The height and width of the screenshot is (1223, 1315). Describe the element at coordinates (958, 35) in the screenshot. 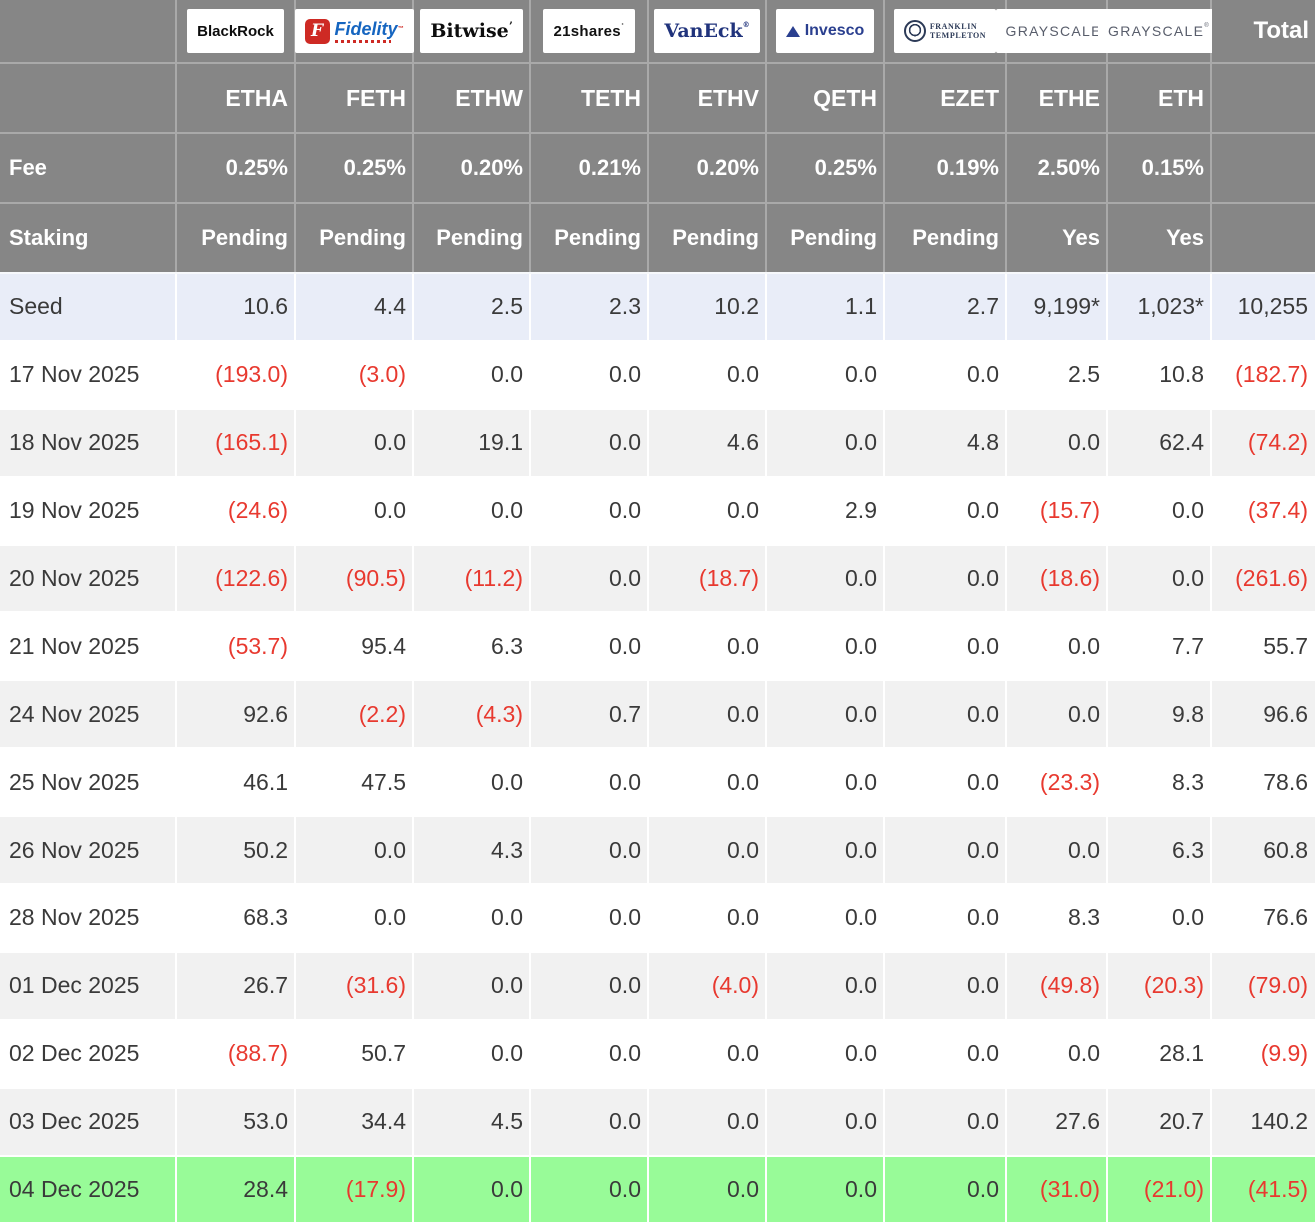

I see `franklin-logo-line: TEMPLETON` at that location.